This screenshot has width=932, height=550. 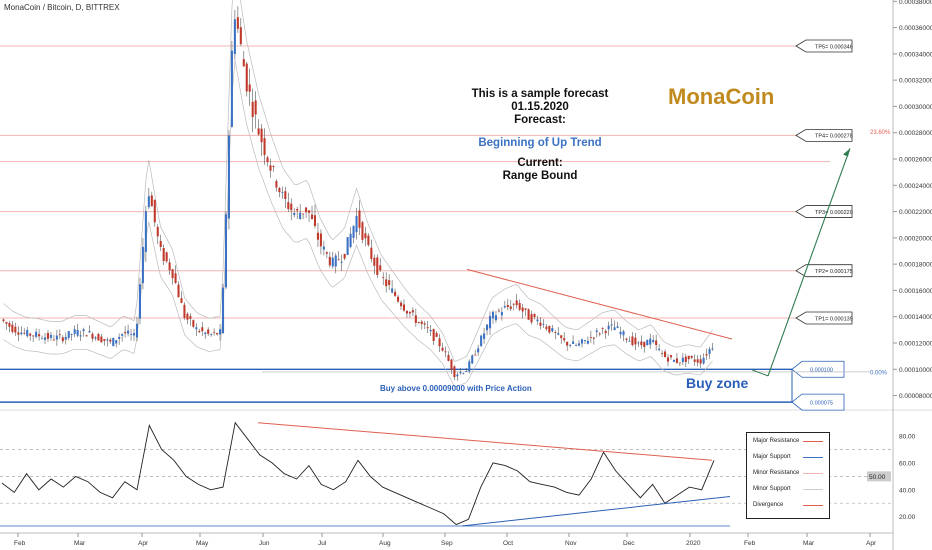 What do you see at coordinates (915, 212) in the screenshot?
I see `price-tick-label: 0.00022000` at bounding box center [915, 212].